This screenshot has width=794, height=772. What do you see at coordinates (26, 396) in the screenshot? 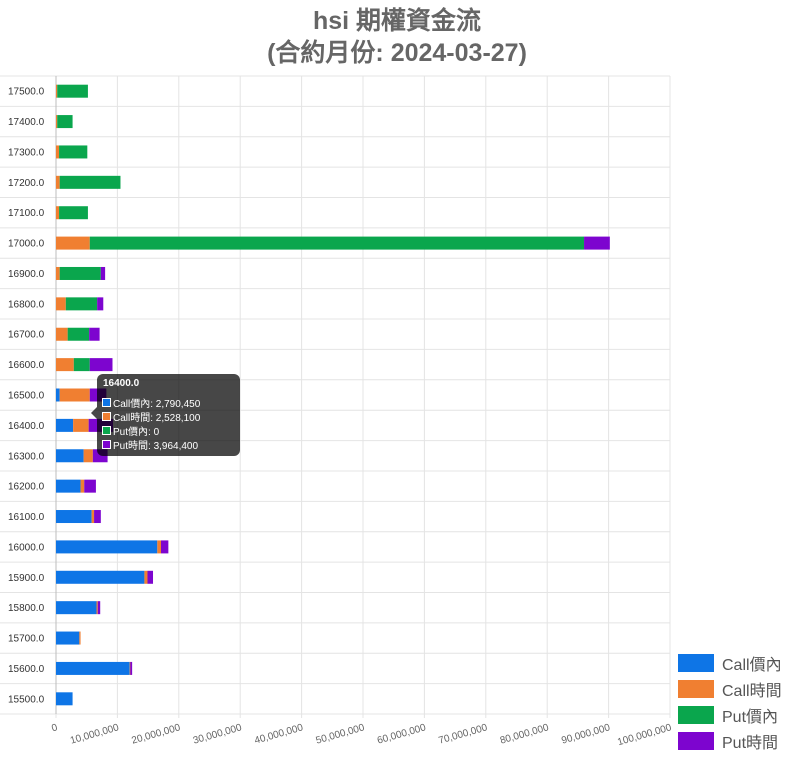
I see `y-tick-label: 16500.0` at bounding box center [26, 396].